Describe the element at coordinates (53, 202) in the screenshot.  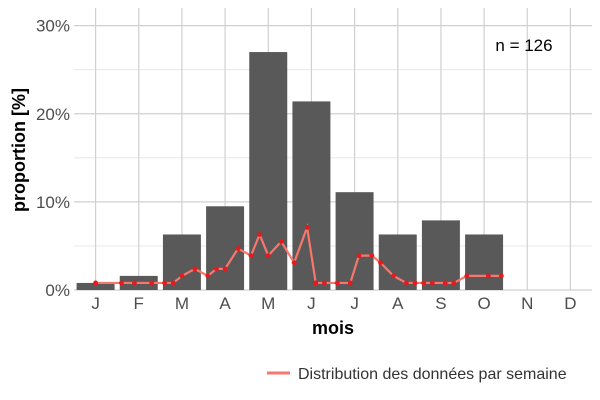
I see `y-tick-label: 10%` at that location.